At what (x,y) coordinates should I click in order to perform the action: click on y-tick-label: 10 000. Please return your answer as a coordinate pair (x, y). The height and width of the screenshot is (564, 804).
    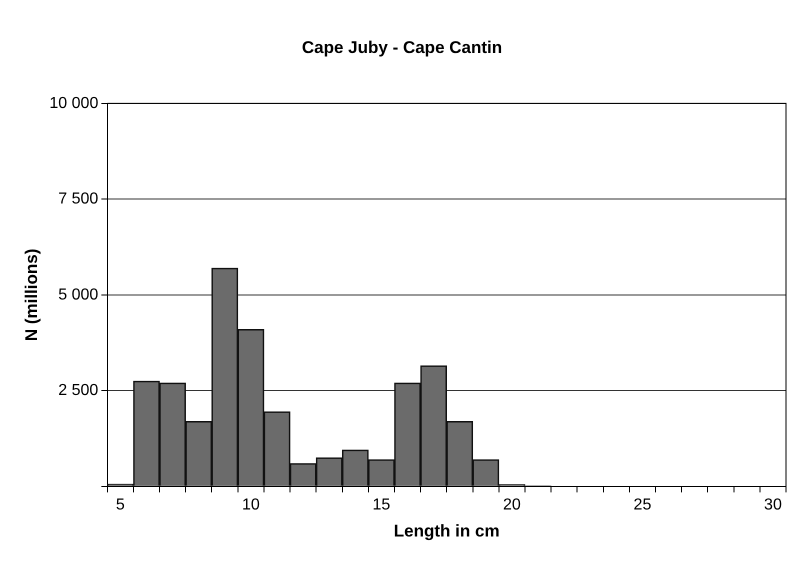
    Looking at the image, I should click on (73, 103).